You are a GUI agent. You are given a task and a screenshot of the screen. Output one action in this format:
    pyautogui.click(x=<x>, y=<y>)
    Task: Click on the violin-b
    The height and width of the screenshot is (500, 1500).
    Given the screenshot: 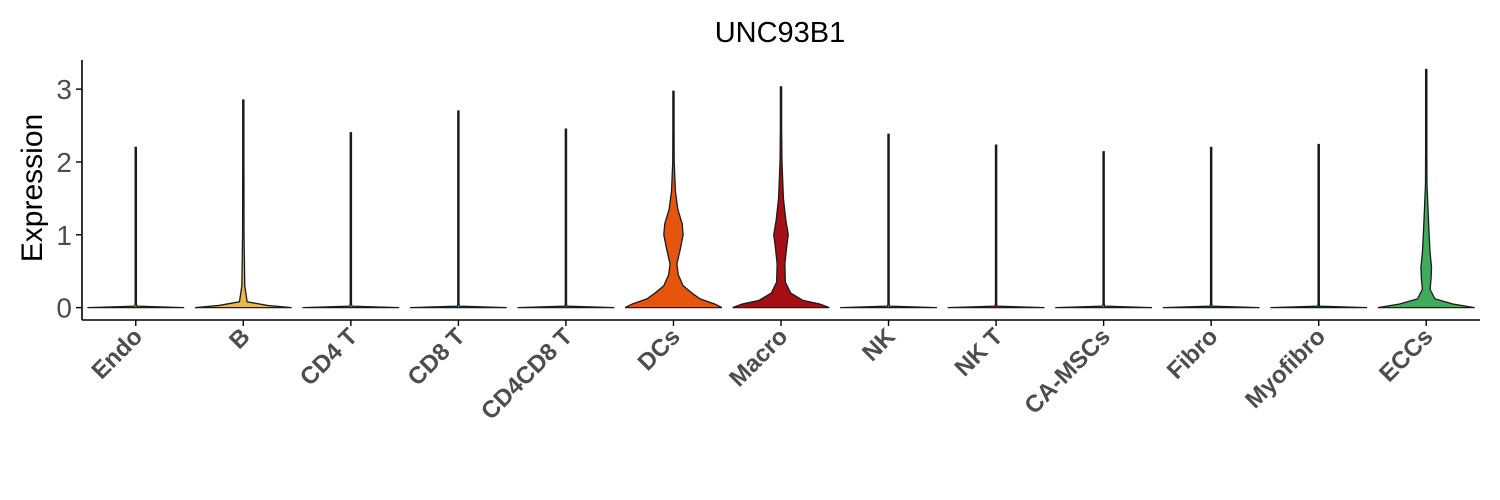 What is the action you would take?
    pyautogui.click(x=243, y=204)
    